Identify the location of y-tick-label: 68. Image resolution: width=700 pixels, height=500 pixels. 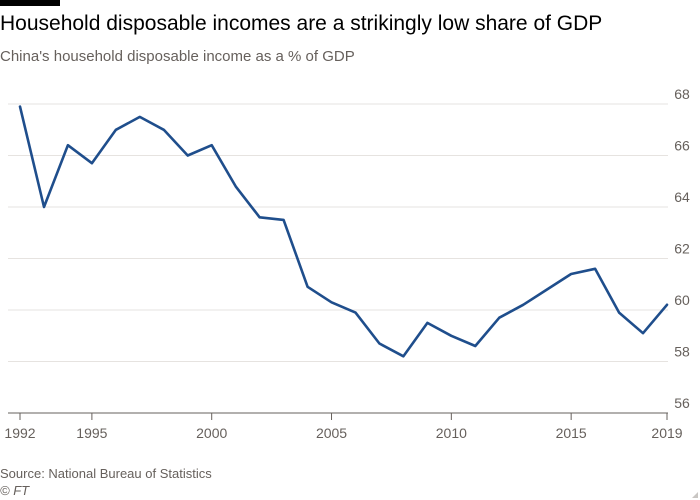
(682, 94).